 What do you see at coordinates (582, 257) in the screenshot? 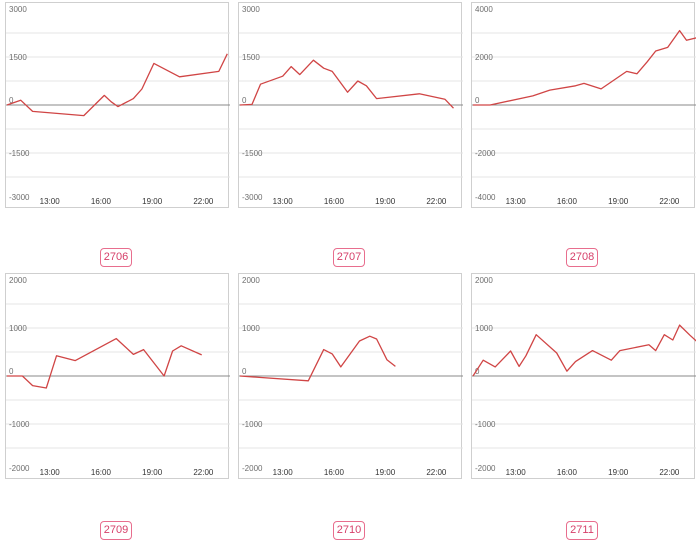
I see `chart-id-badge: 2708` at bounding box center [582, 257].